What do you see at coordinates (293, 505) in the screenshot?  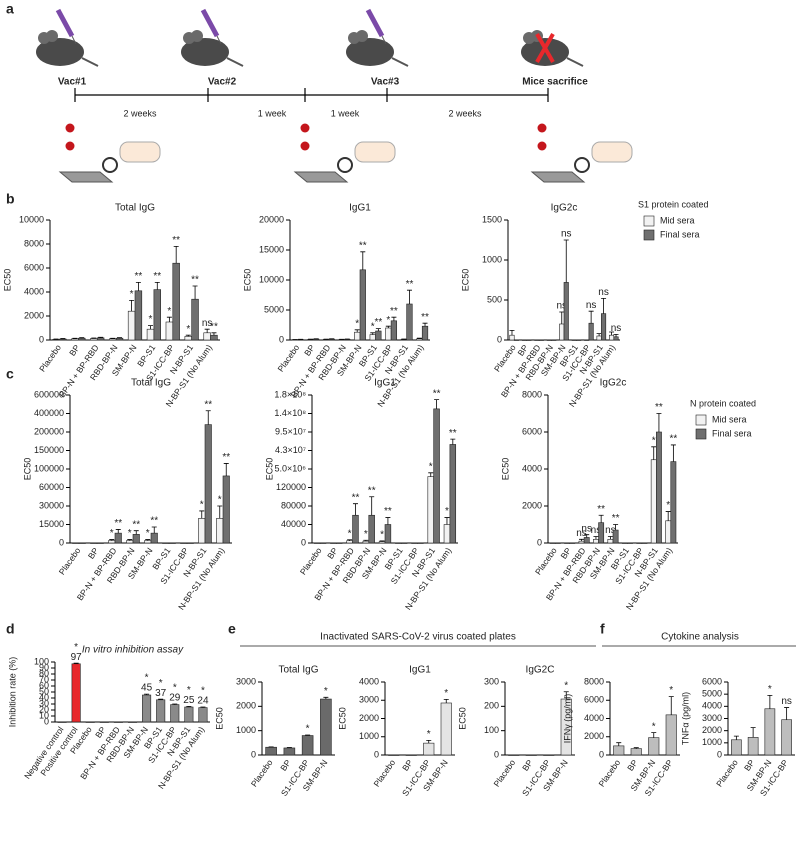 I see `y-tick-label: 80000` at bounding box center [293, 505].